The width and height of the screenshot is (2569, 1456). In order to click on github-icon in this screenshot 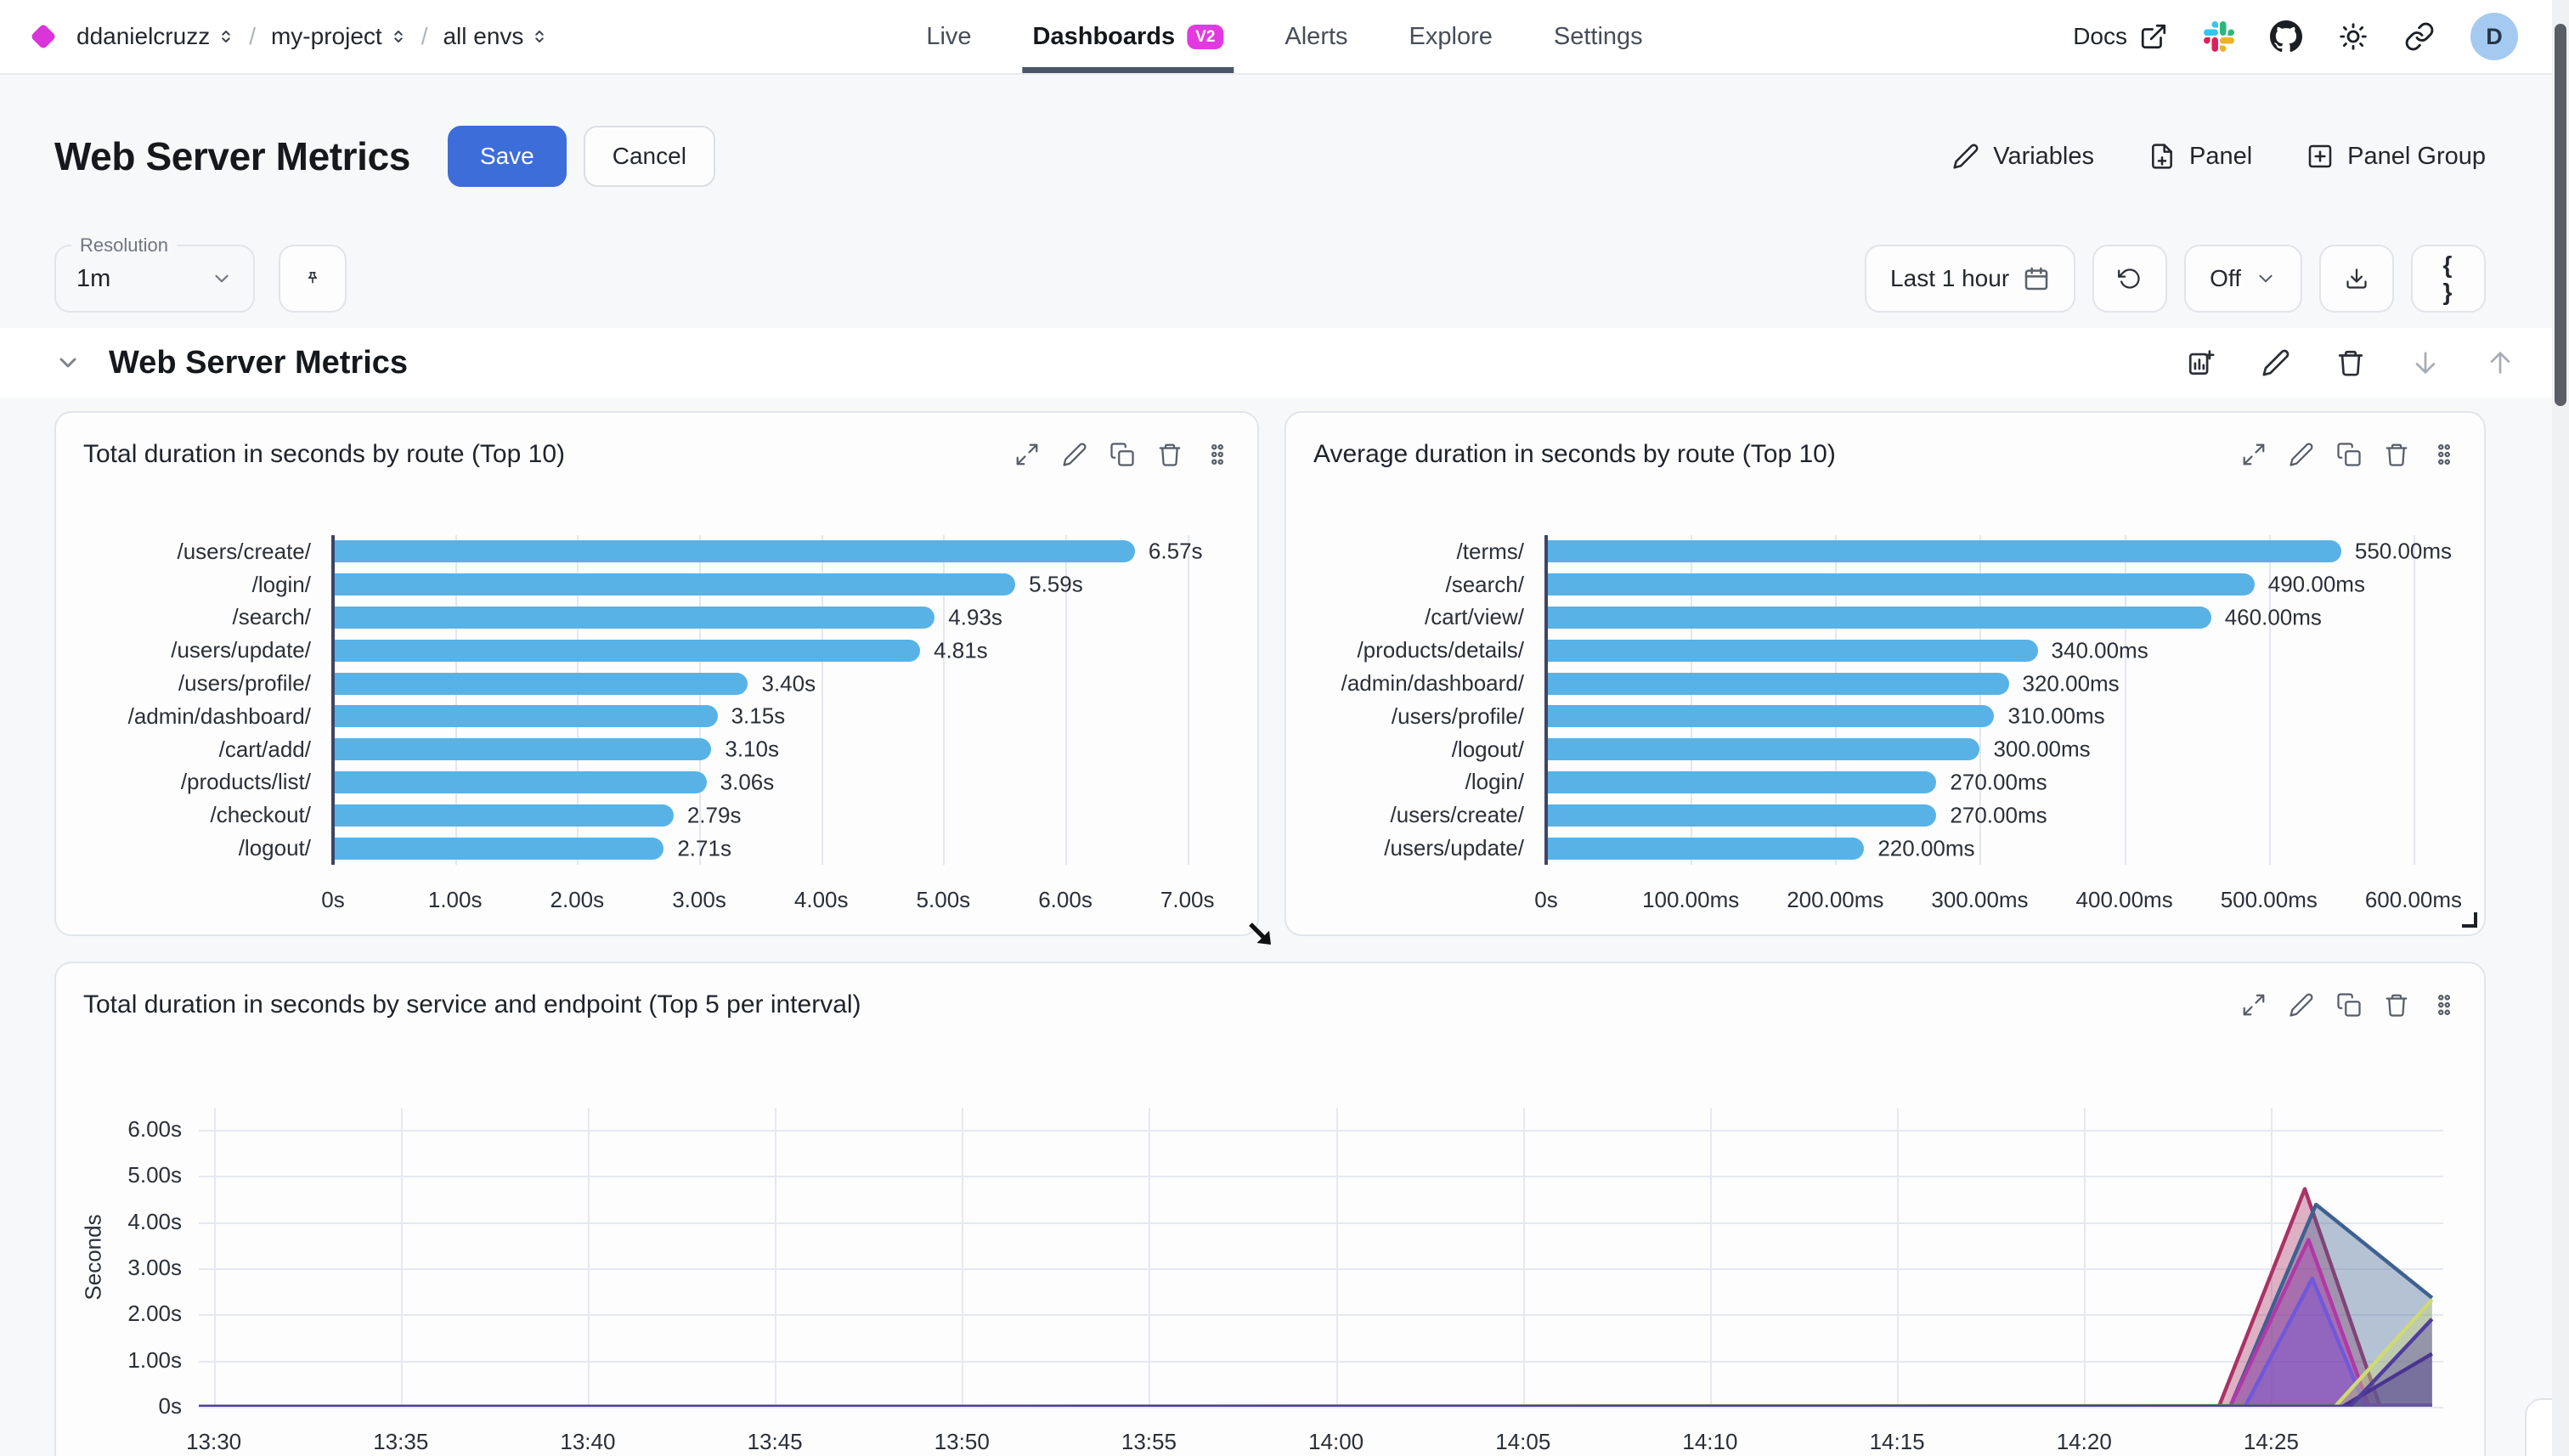, I will do `click(2286, 36)`.